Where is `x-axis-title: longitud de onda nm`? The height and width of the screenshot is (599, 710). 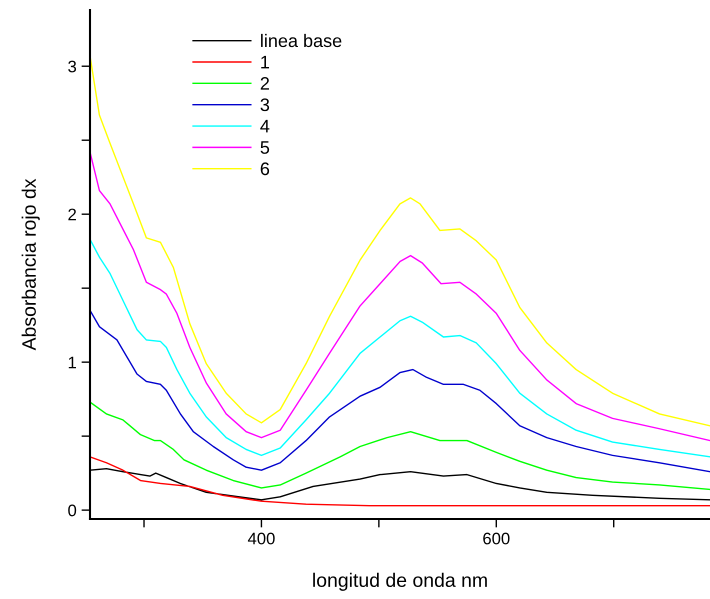
x-axis-title: longitud de onda nm is located at coordinates (400, 581).